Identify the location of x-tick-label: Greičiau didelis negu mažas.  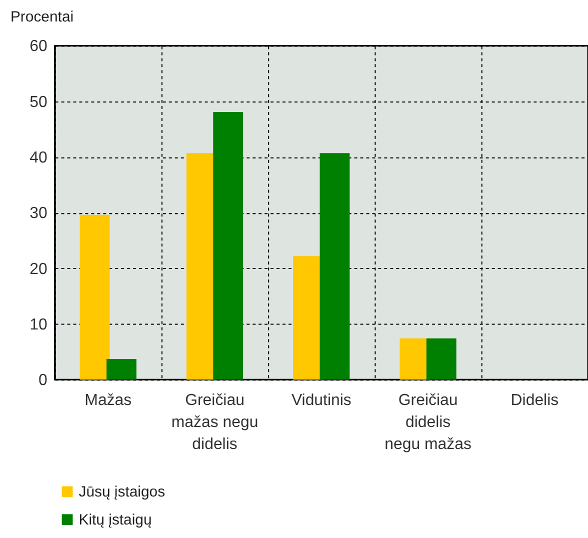
(428, 422).